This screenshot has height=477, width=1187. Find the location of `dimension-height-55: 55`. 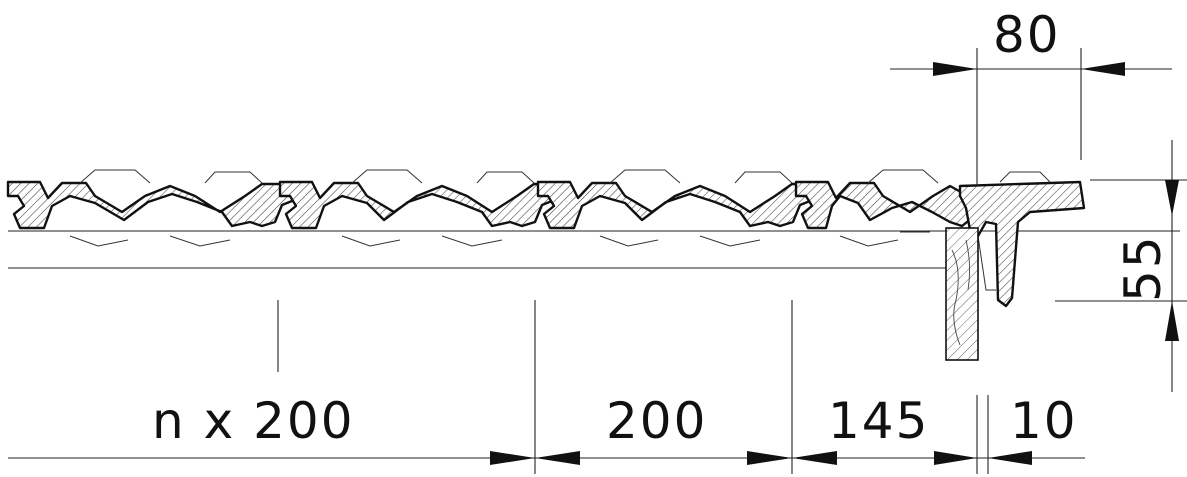

dimension-height-55: 55 is located at coordinates (1121, 266).